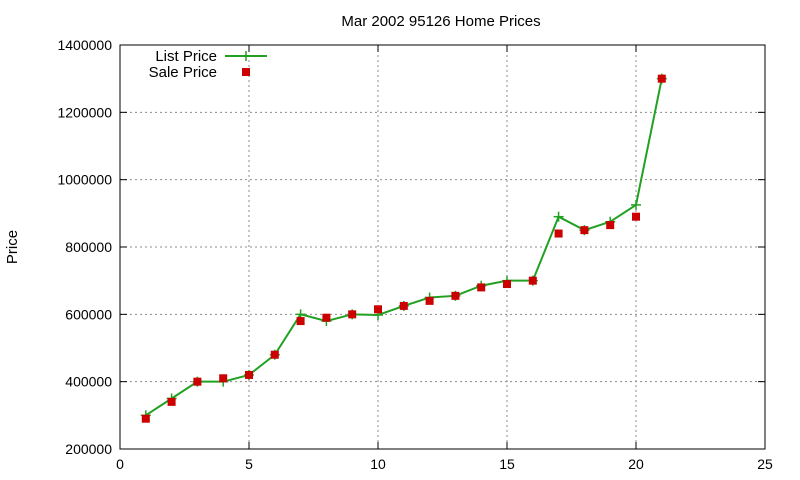 The width and height of the screenshot is (800, 480). What do you see at coordinates (84, 45) in the screenshot?
I see `y-tick-label: 1400000` at bounding box center [84, 45].